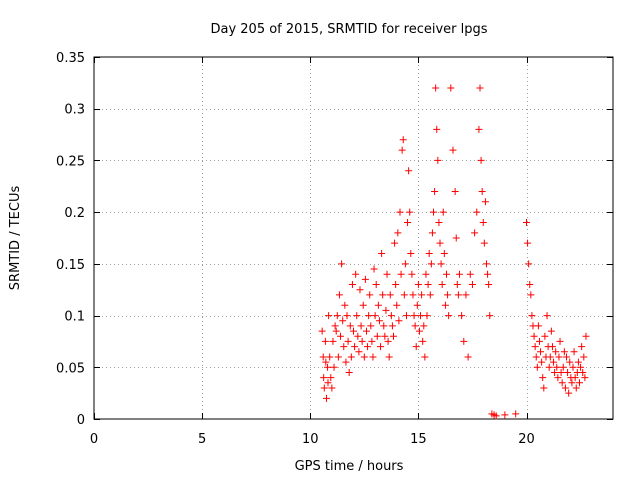  Describe the element at coordinates (418, 439) in the screenshot. I see `x-tick-label: 15` at that location.